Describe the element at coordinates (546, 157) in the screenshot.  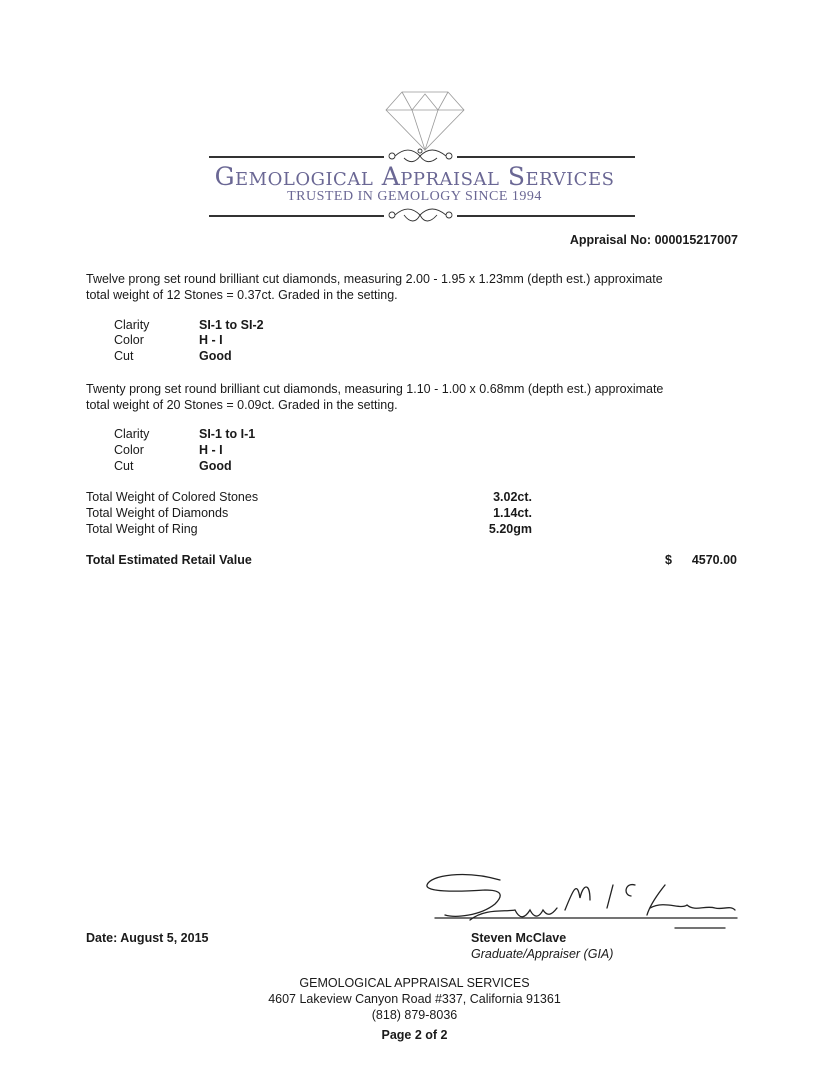
I see `logo-rule-top-right` at that location.